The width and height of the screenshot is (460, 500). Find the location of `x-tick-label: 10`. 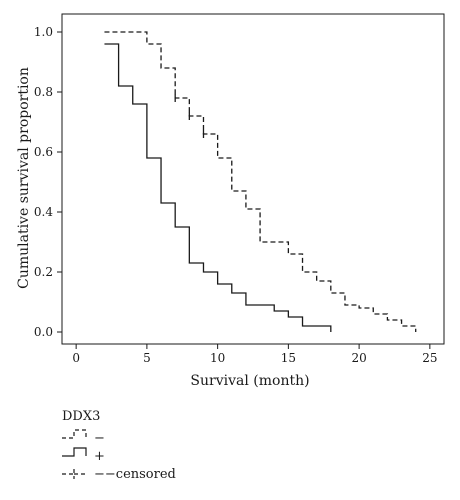

x-tick-label: 10 is located at coordinates (217, 358).